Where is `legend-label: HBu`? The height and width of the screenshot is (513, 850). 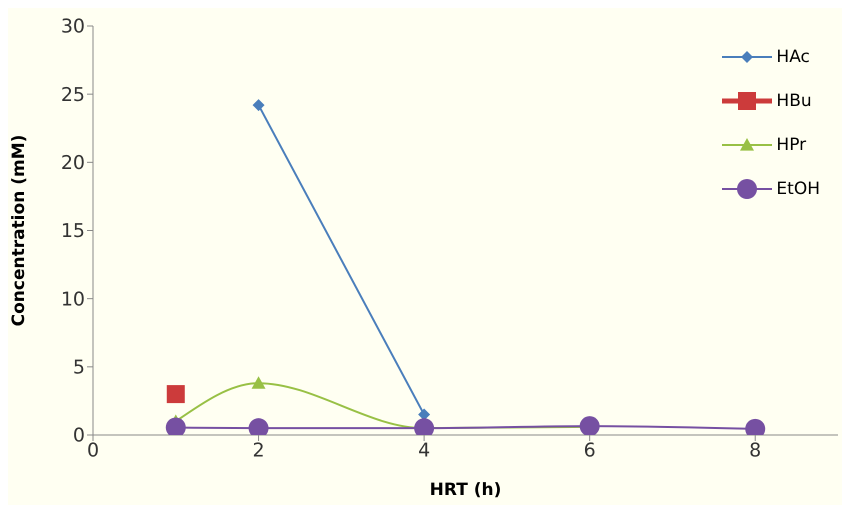 legend-label: HBu is located at coordinates (794, 101).